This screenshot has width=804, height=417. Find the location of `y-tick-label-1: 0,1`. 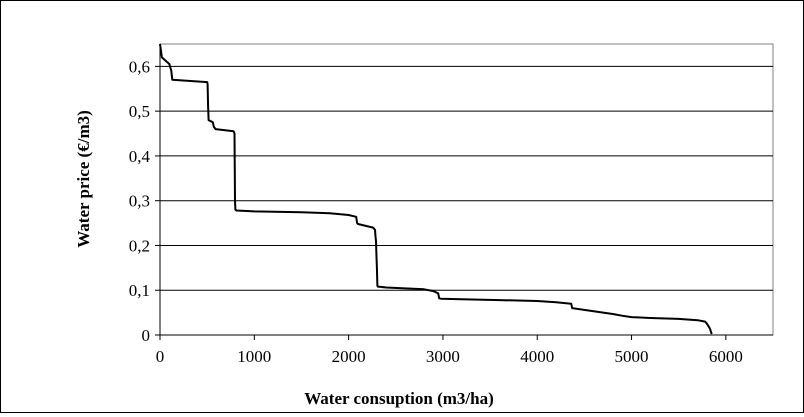

y-tick-label-1: 0,1 is located at coordinates (139, 290).